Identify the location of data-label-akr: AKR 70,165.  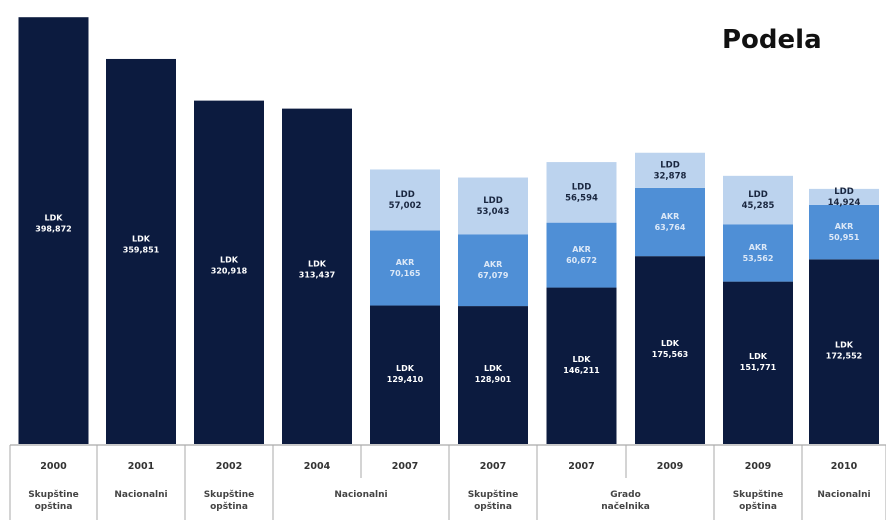
(405, 268).